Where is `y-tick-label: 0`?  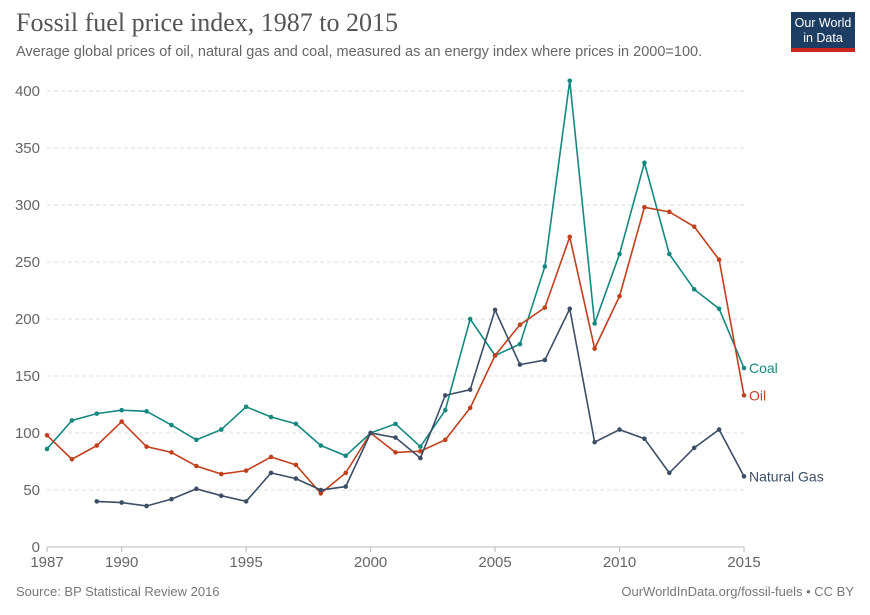
y-tick-label: 0 is located at coordinates (36, 547).